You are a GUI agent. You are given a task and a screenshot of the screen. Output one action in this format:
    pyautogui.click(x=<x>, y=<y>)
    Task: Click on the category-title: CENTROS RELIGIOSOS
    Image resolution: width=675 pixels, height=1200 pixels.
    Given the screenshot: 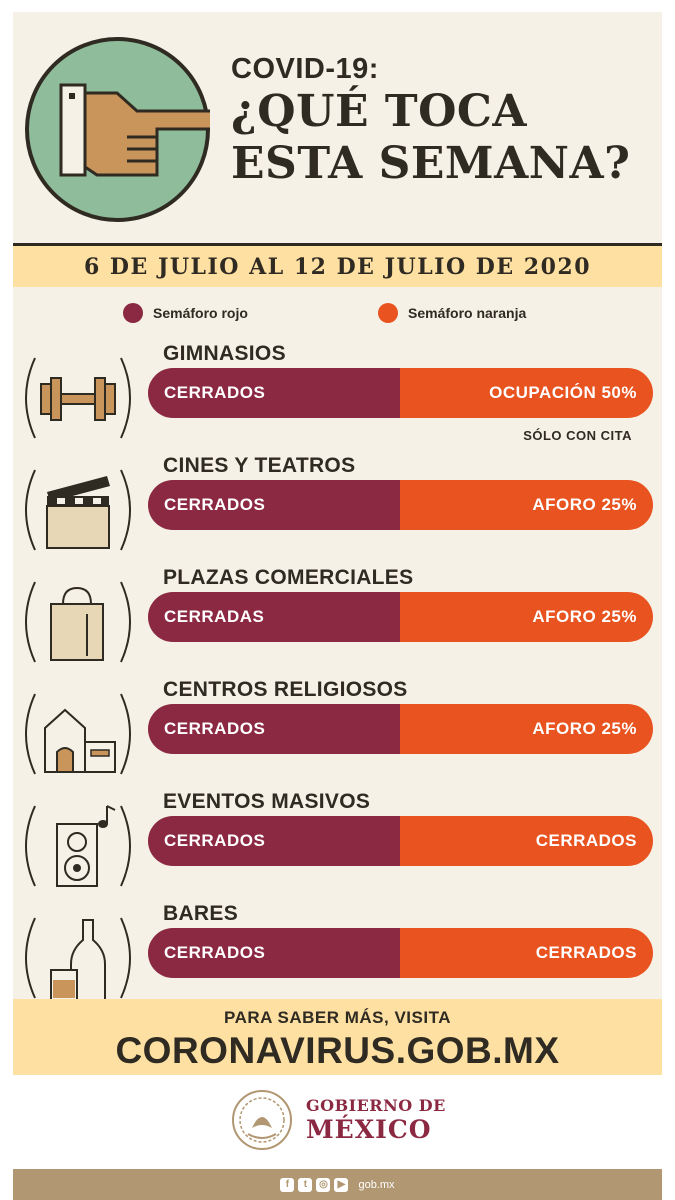 What is the action you would take?
    pyautogui.click(x=285, y=689)
    